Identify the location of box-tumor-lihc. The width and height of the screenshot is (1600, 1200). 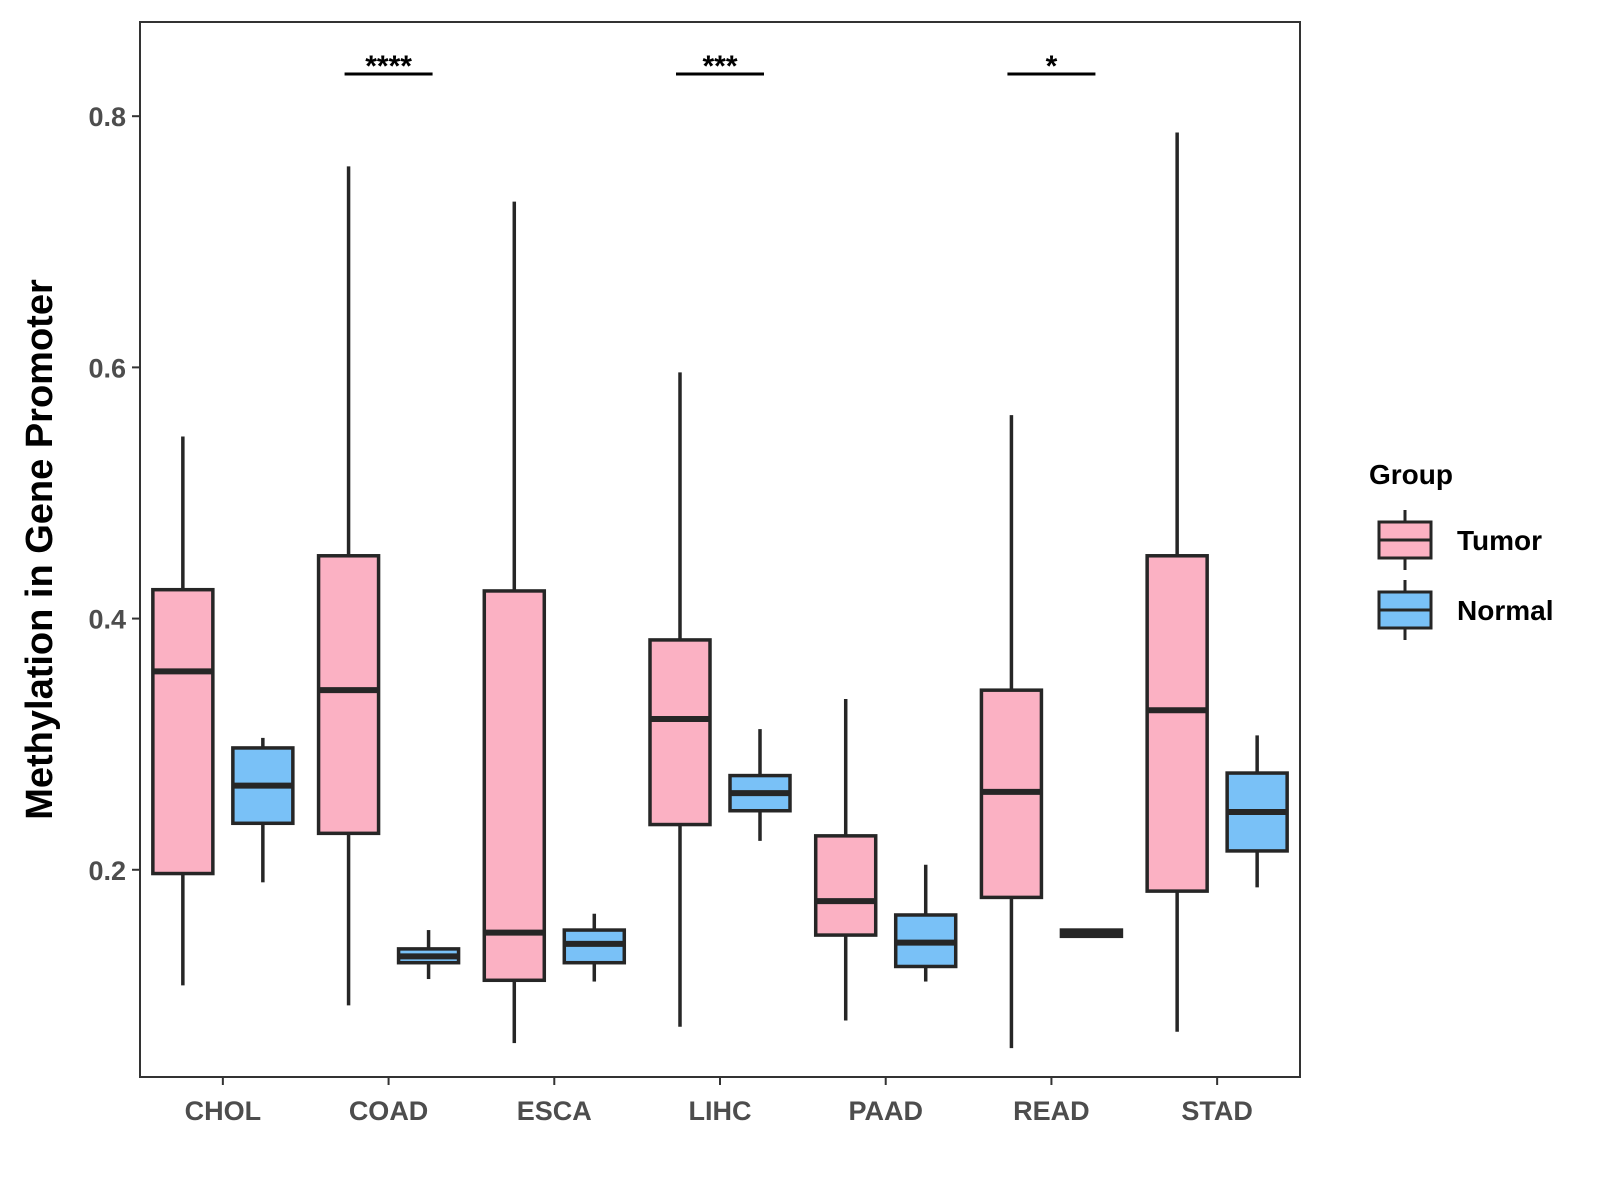
(680, 699).